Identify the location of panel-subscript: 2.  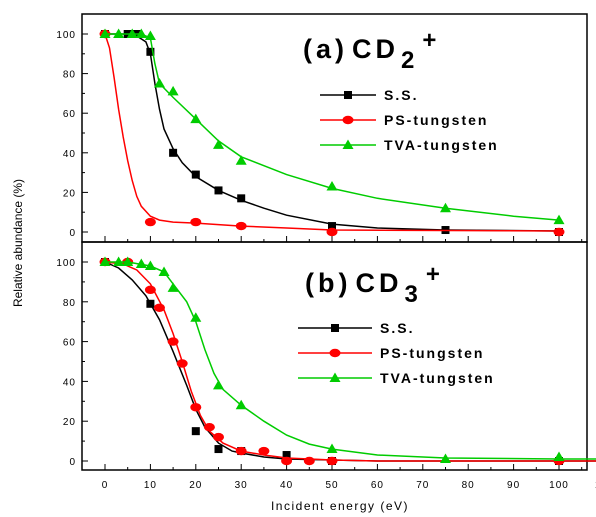
(409, 60).